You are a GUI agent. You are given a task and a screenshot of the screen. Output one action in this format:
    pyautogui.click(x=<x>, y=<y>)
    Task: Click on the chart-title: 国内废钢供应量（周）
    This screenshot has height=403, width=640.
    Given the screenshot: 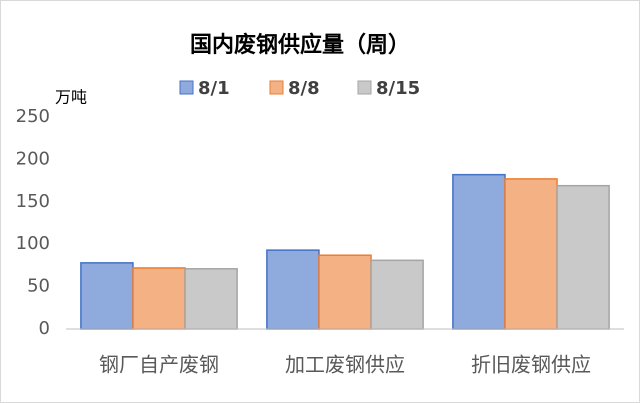 What is the action you would take?
    pyautogui.click(x=300, y=45)
    